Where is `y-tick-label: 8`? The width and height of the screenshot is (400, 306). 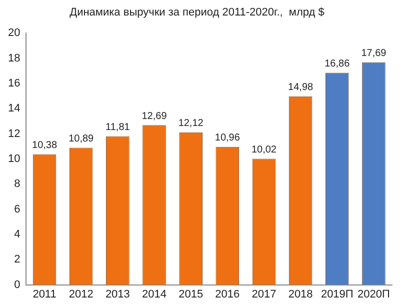 y-tick-label: 8 is located at coordinates (17, 184).